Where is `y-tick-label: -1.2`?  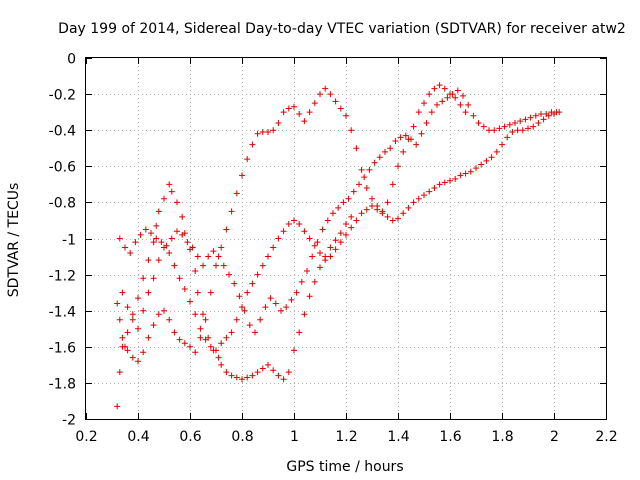
y-tick-label: -1.2 is located at coordinates (62, 277).